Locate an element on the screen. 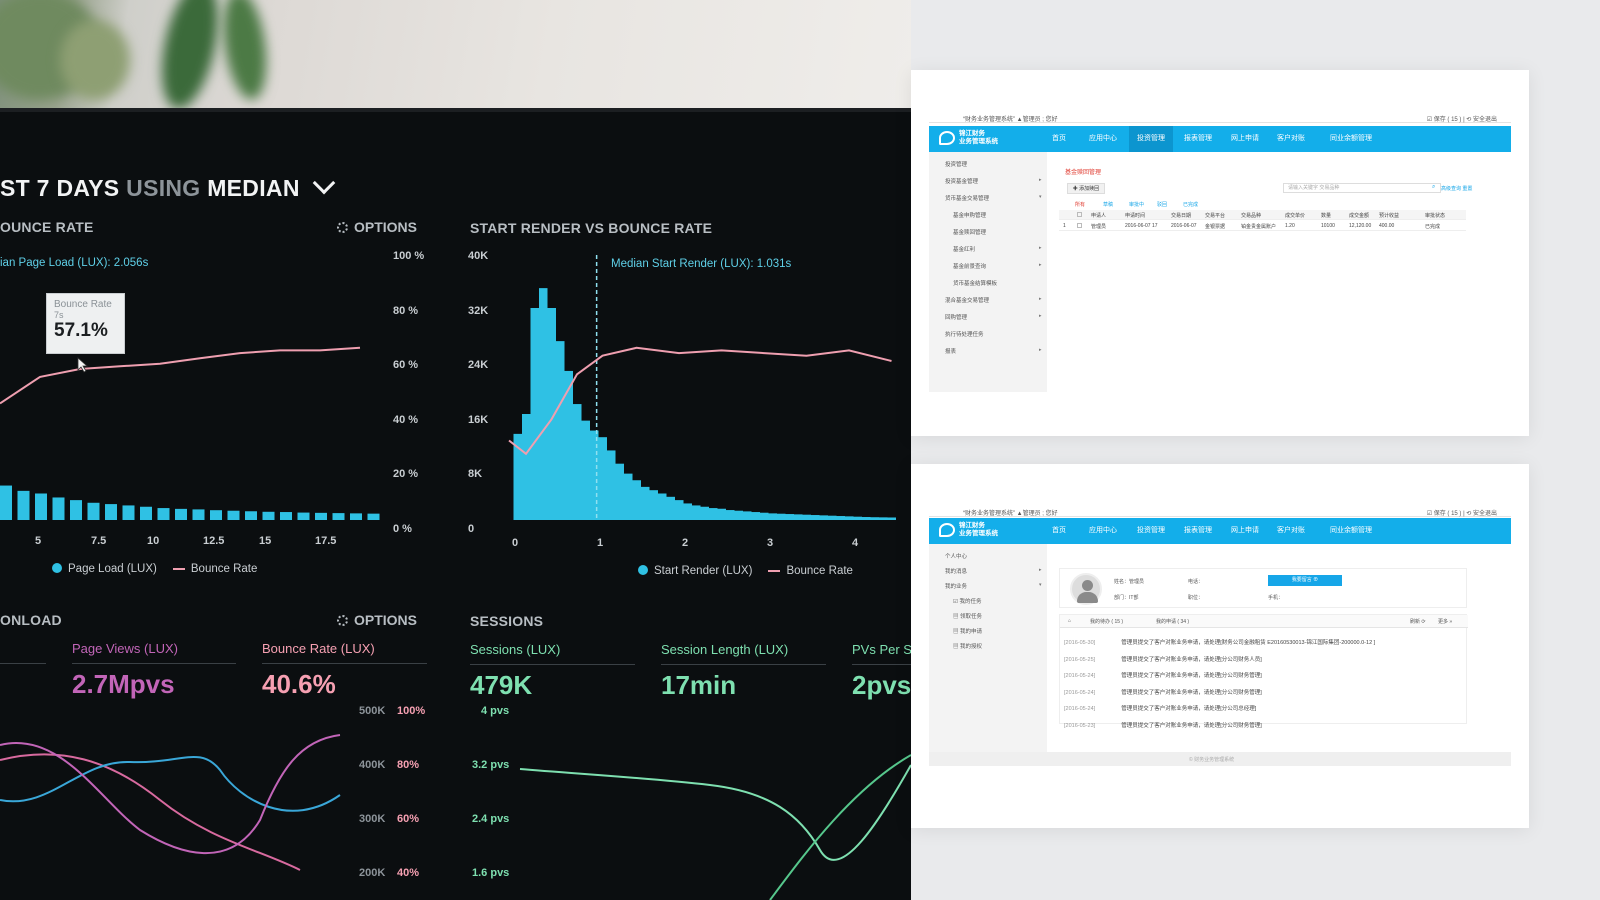  chevron-down-icon is located at coordinates (324, 183).